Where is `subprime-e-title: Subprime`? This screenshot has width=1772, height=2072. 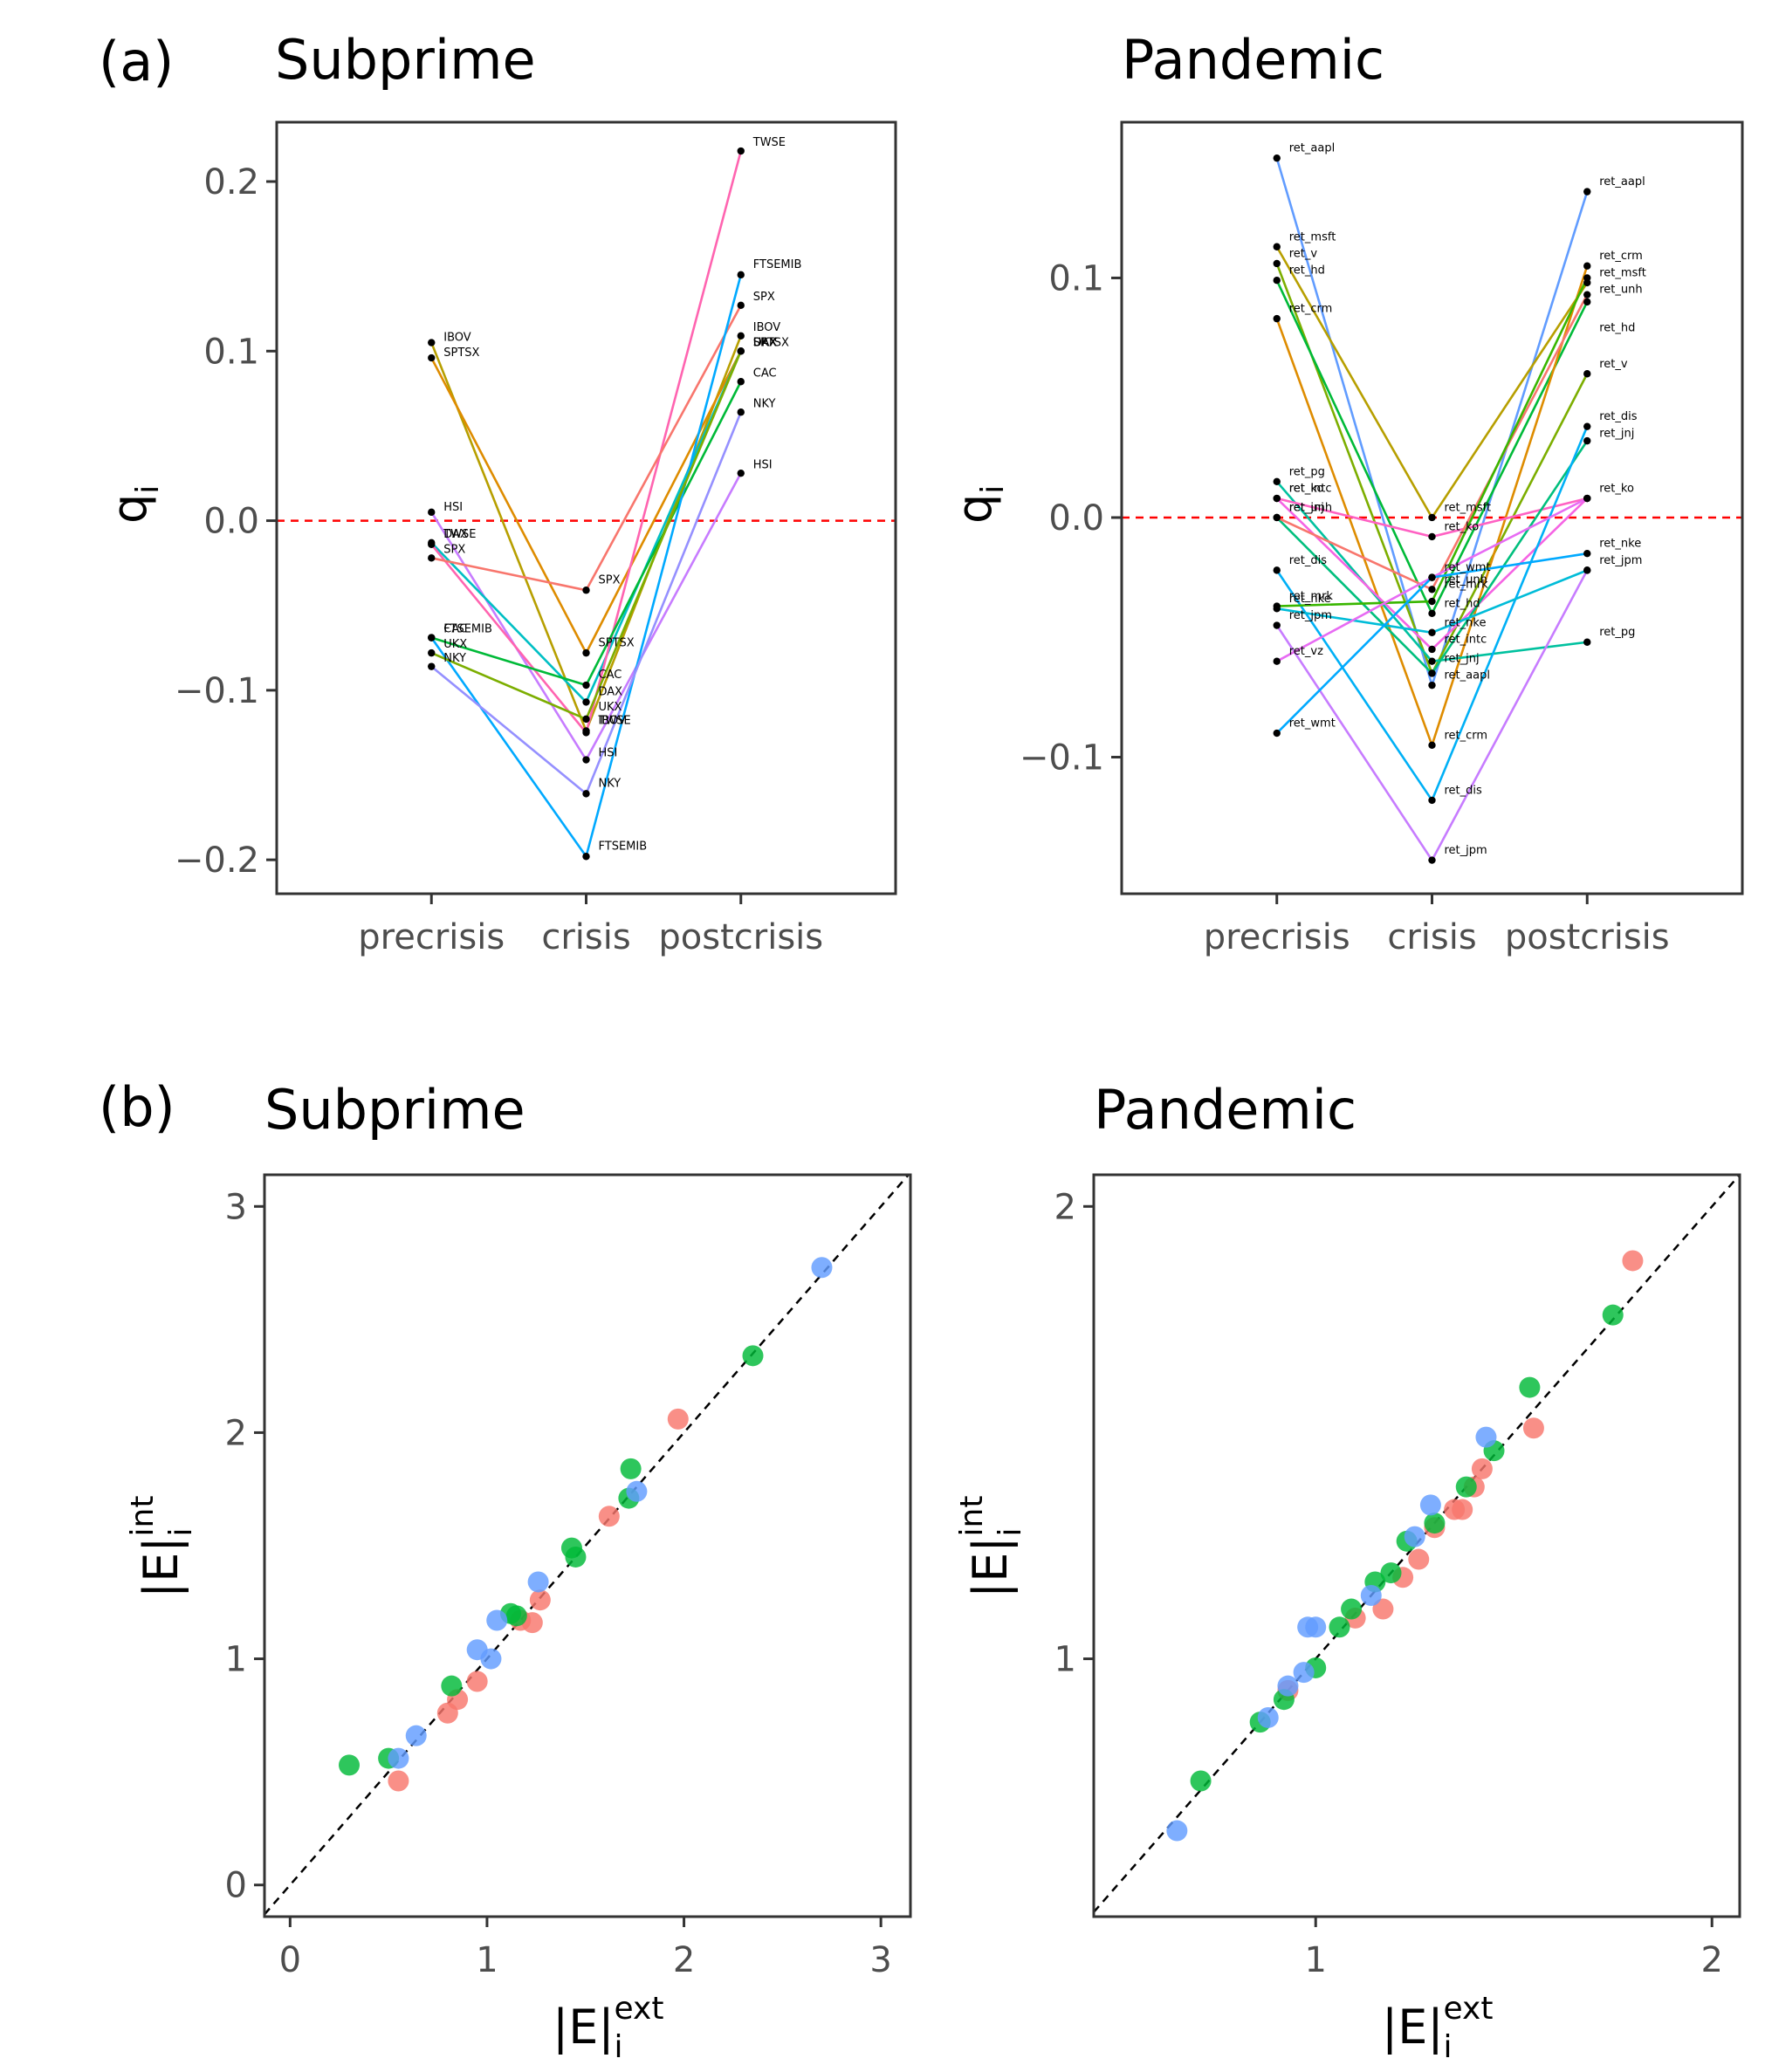 subprime-e-title: Subprime is located at coordinates (394, 1110).